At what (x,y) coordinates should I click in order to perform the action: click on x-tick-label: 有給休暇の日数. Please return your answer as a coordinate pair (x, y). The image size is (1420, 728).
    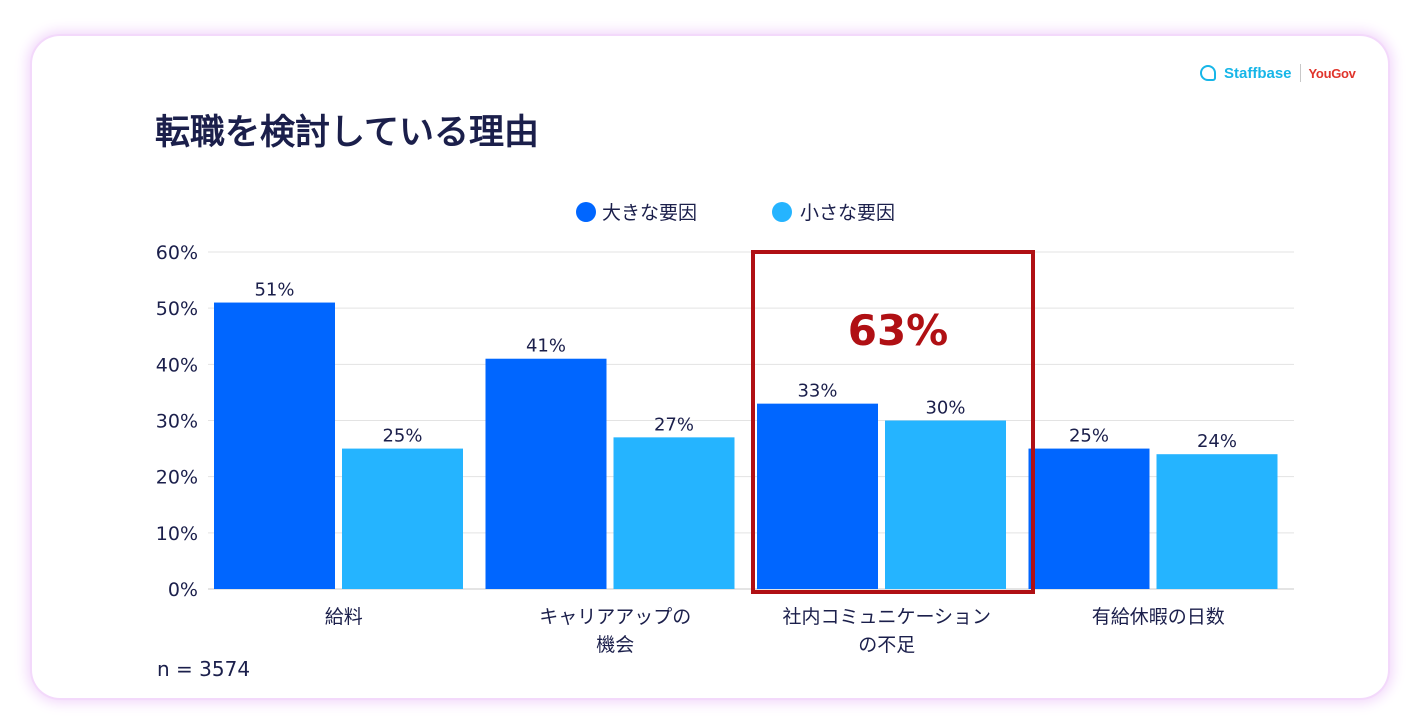
    Looking at the image, I should click on (1158, 617).